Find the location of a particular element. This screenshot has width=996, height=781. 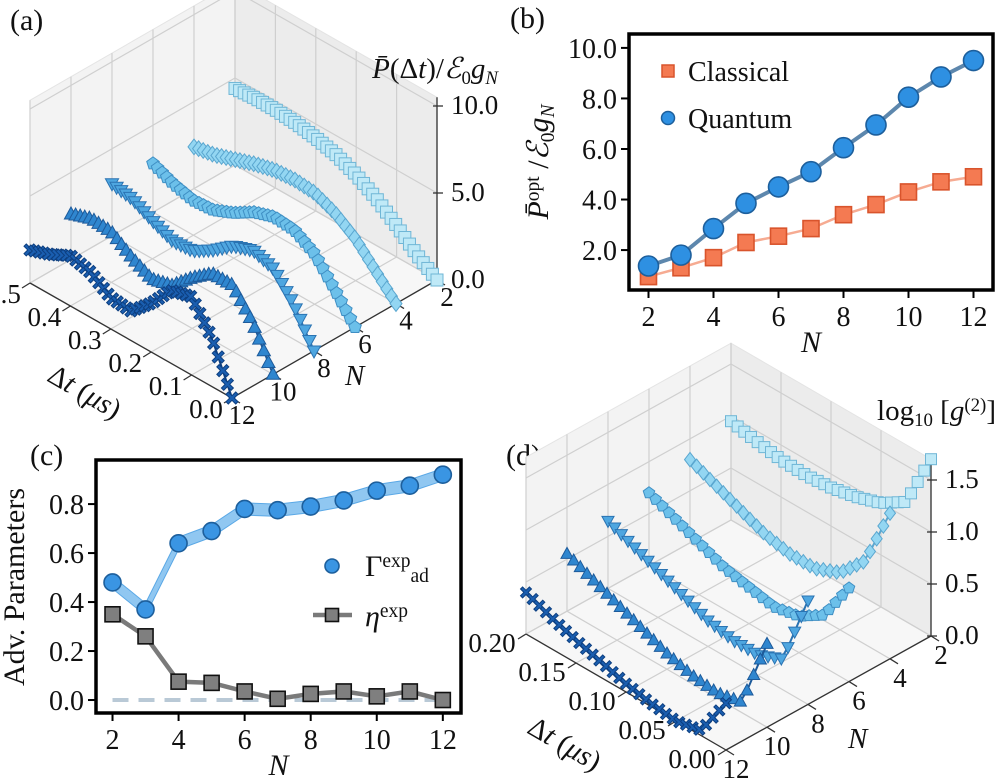

series-N4 is located at coordinates (295, 225).